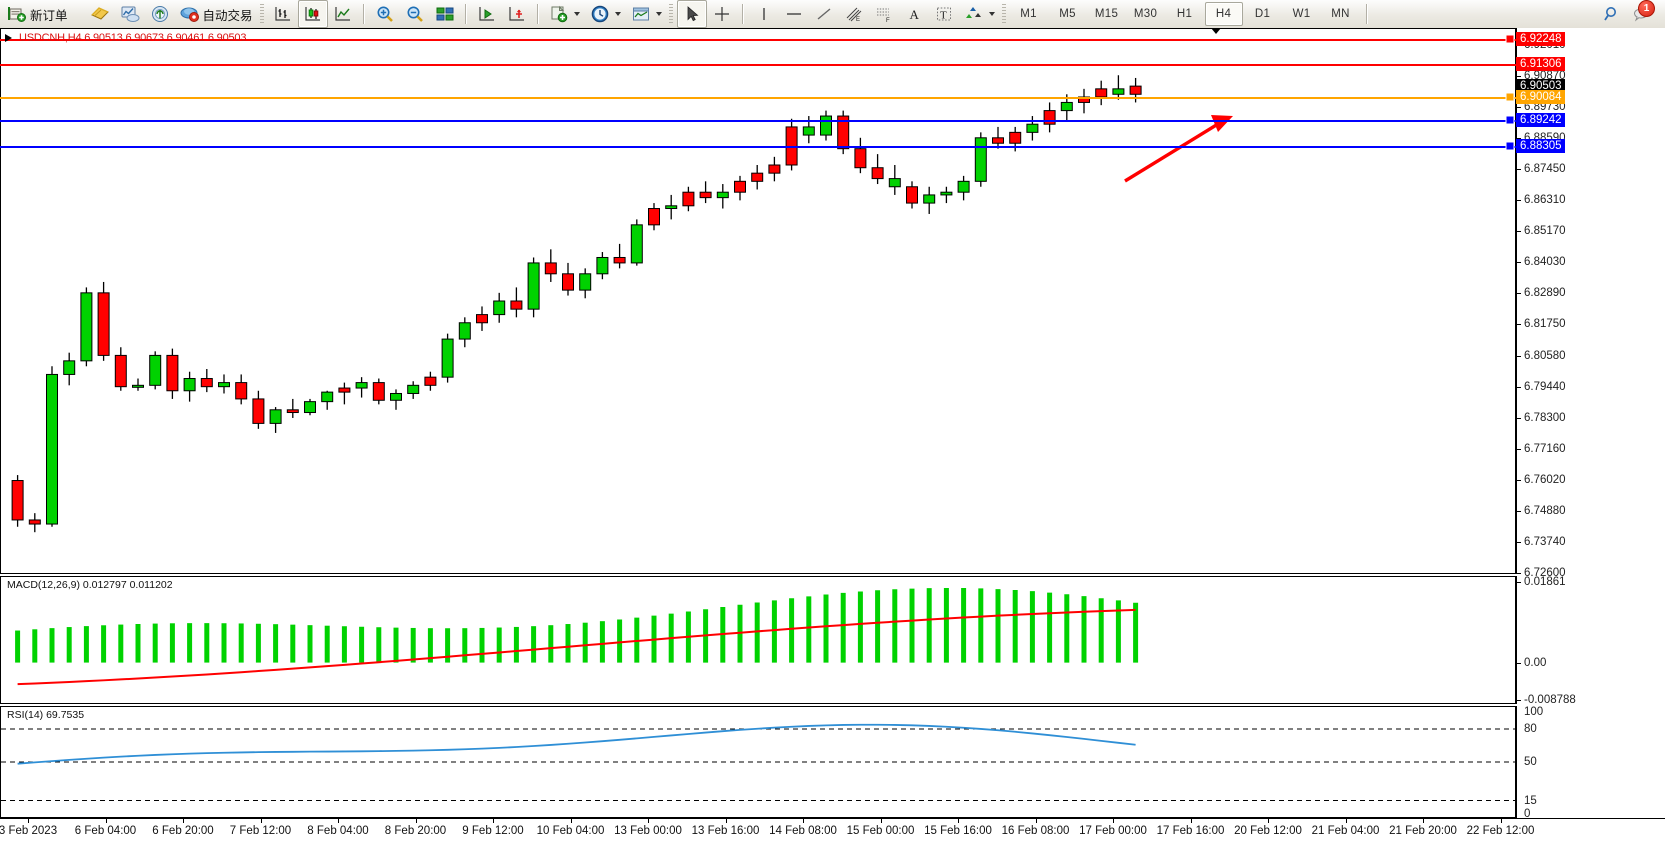 This screenshot has width=1665, height=845. I want to click on crosshair-tool-button, so click(722, 14).